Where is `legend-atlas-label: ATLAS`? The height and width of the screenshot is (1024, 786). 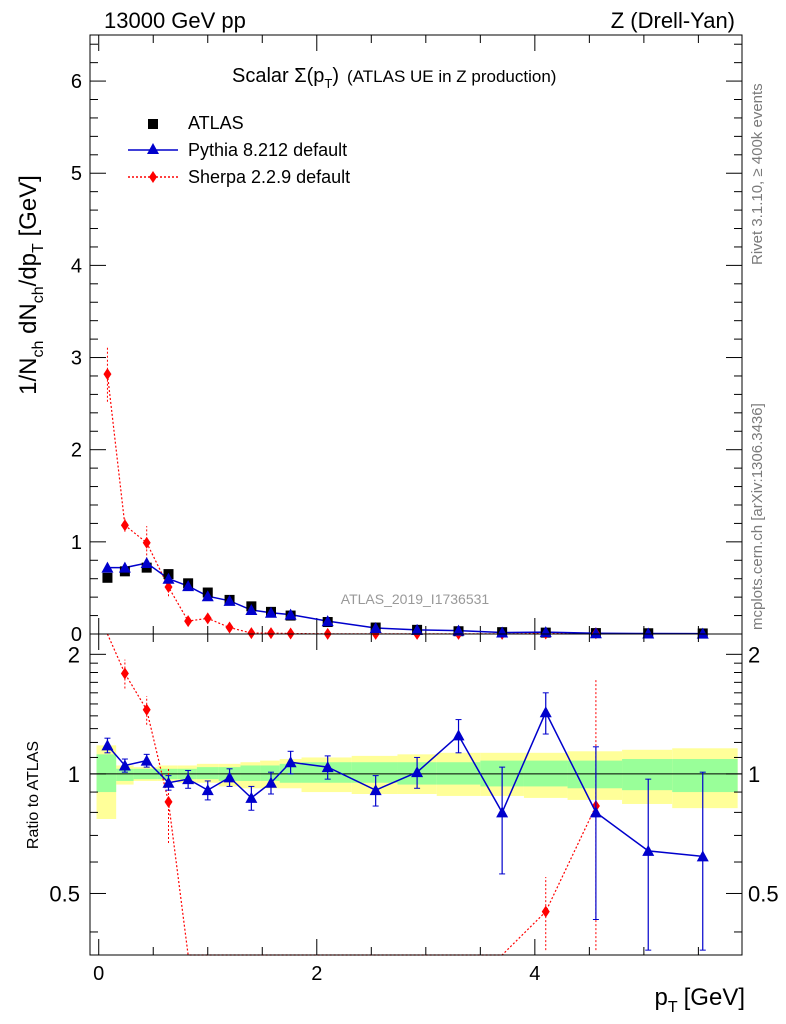
legend-atlas-label: ATLAS is located at coordinates (216, 123).